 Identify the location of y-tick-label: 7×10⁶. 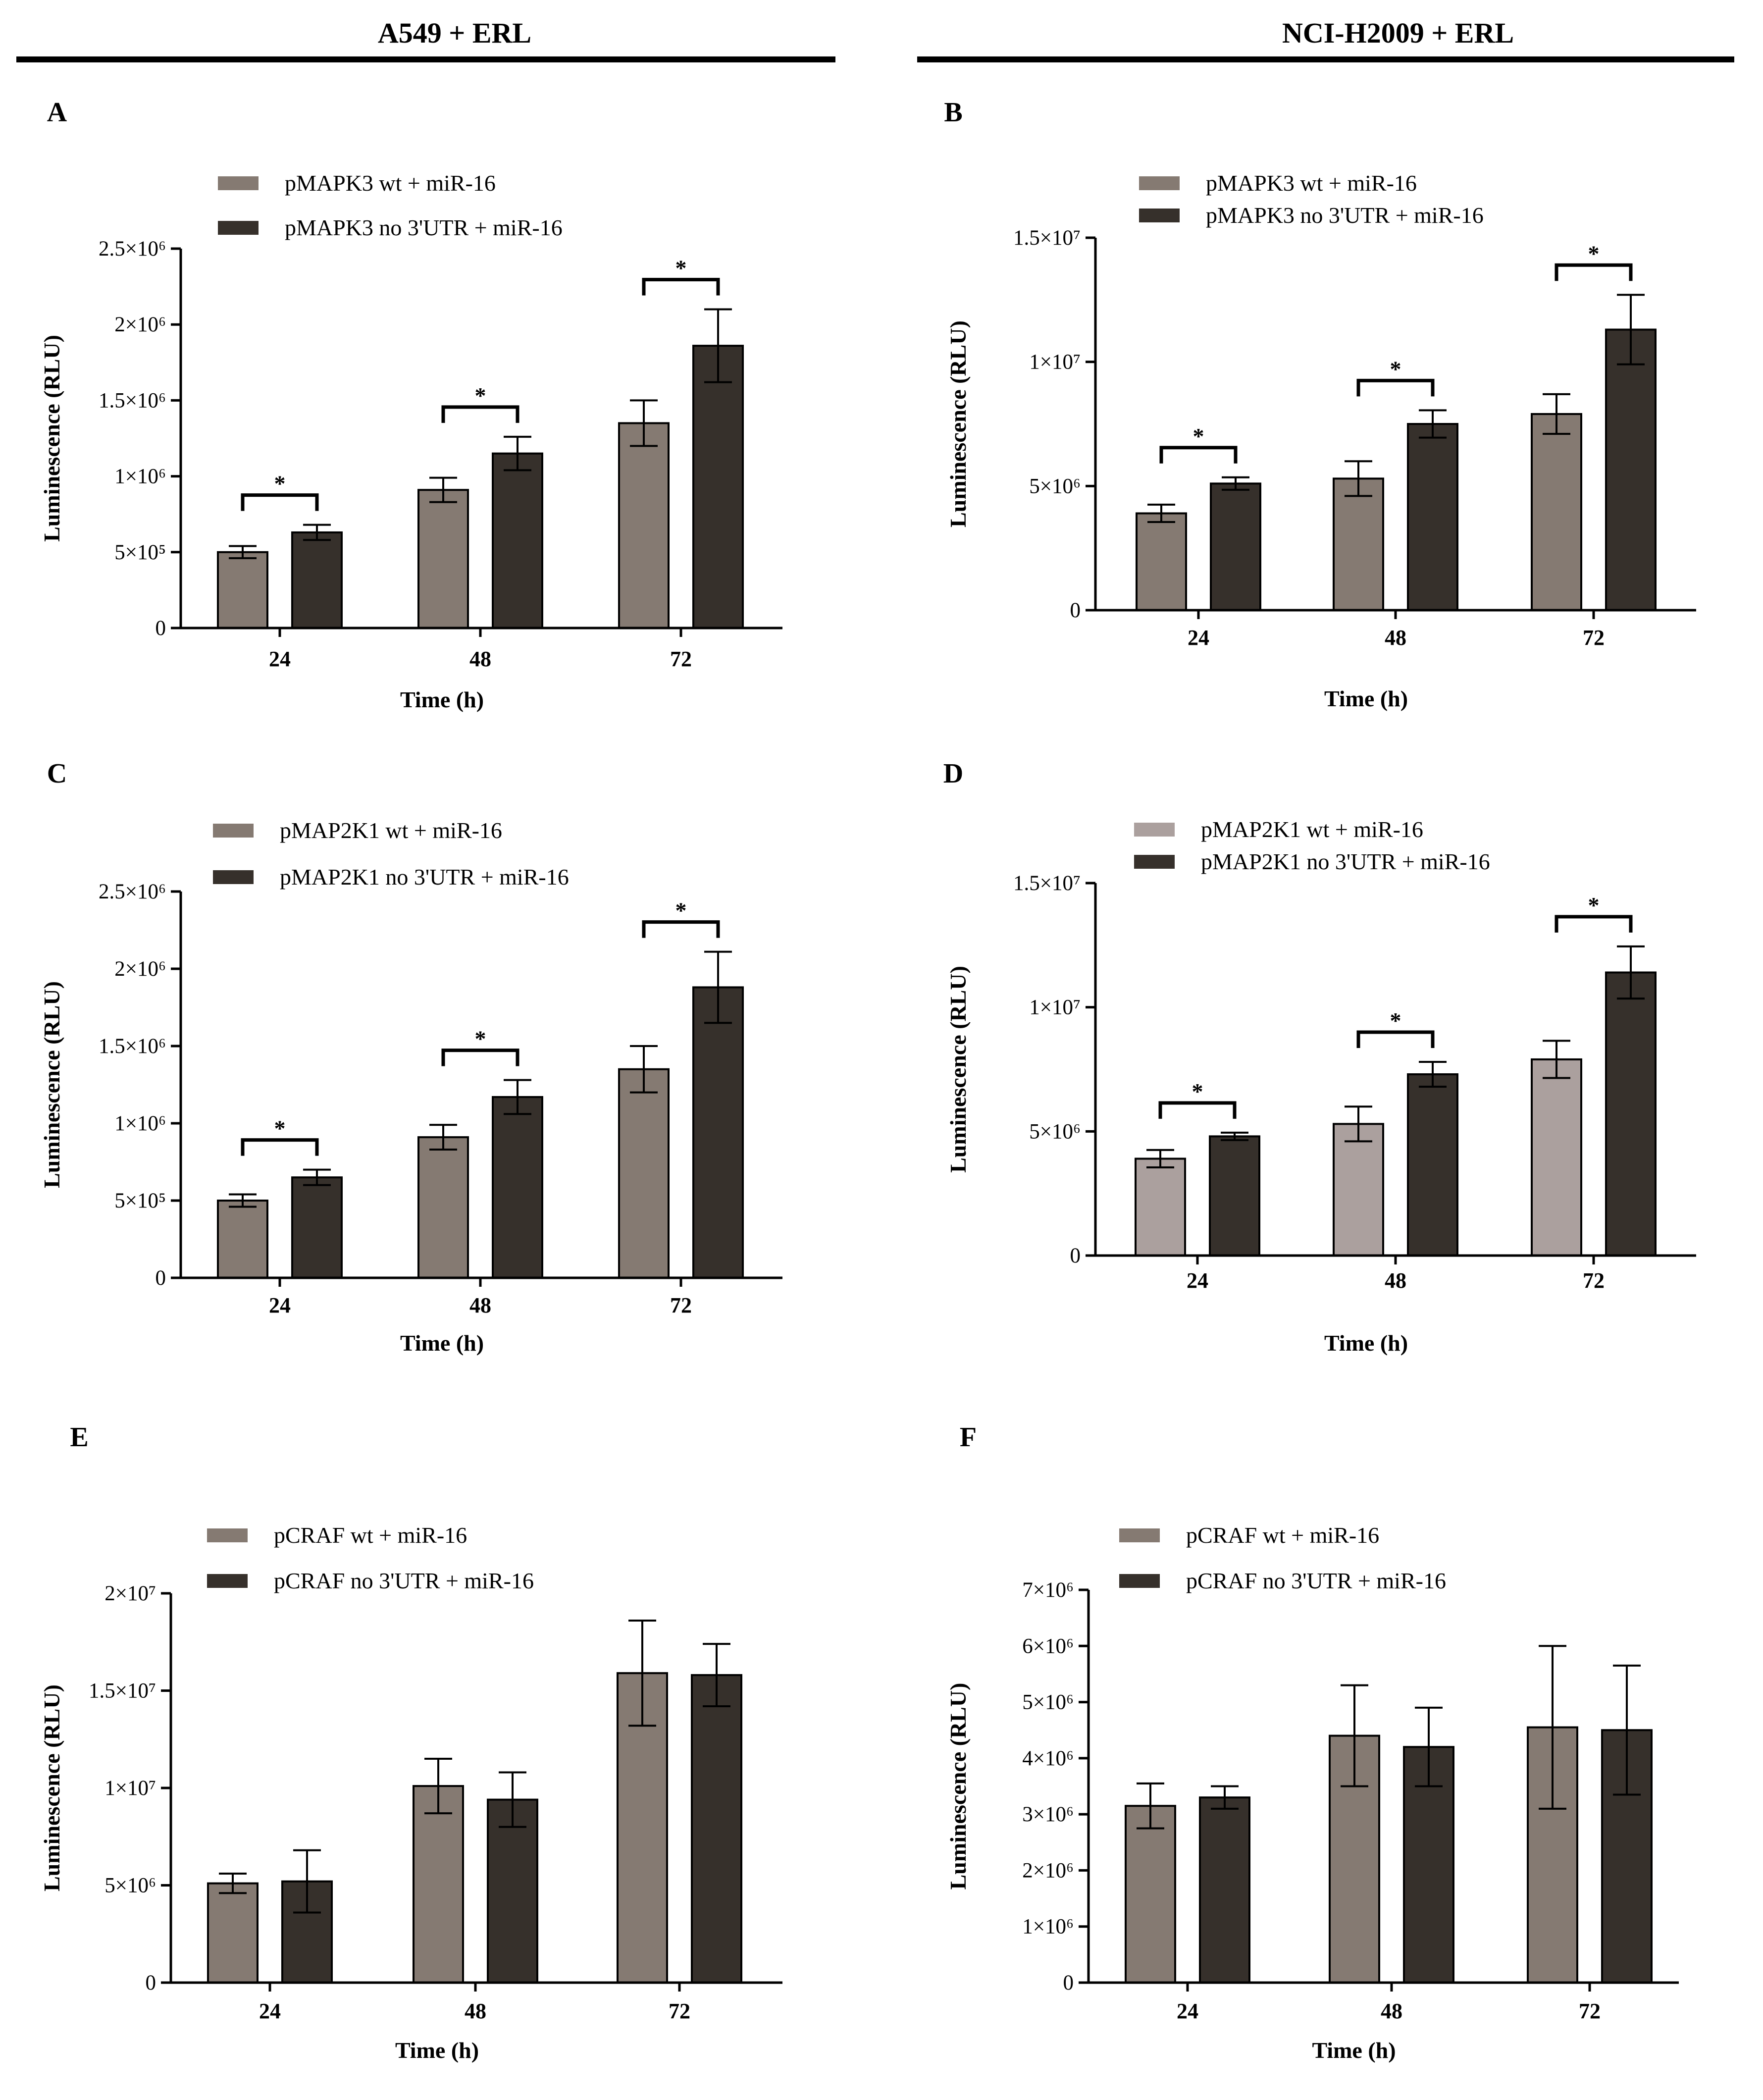
(1048, 1590).